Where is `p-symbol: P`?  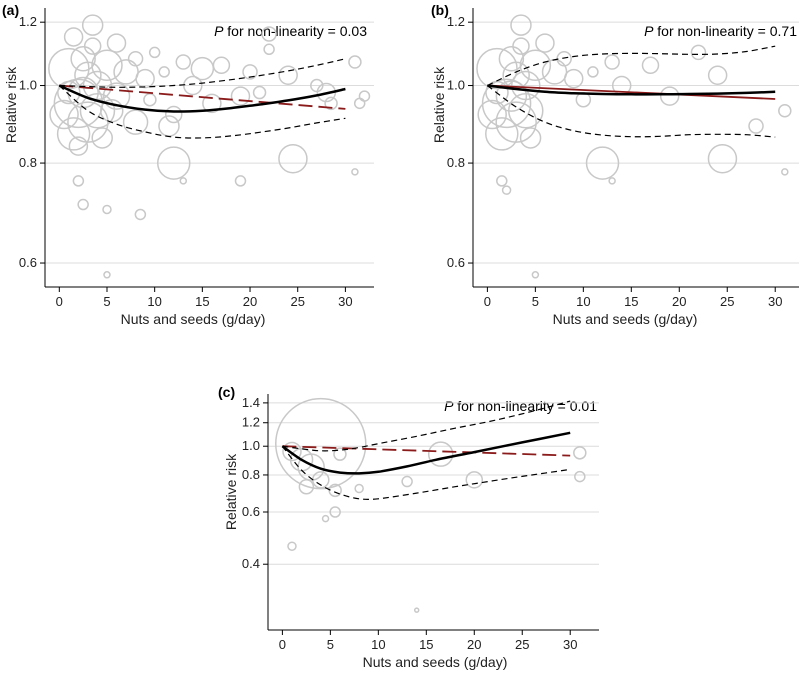 p-symbol: P is located at coordinates (649, 31).